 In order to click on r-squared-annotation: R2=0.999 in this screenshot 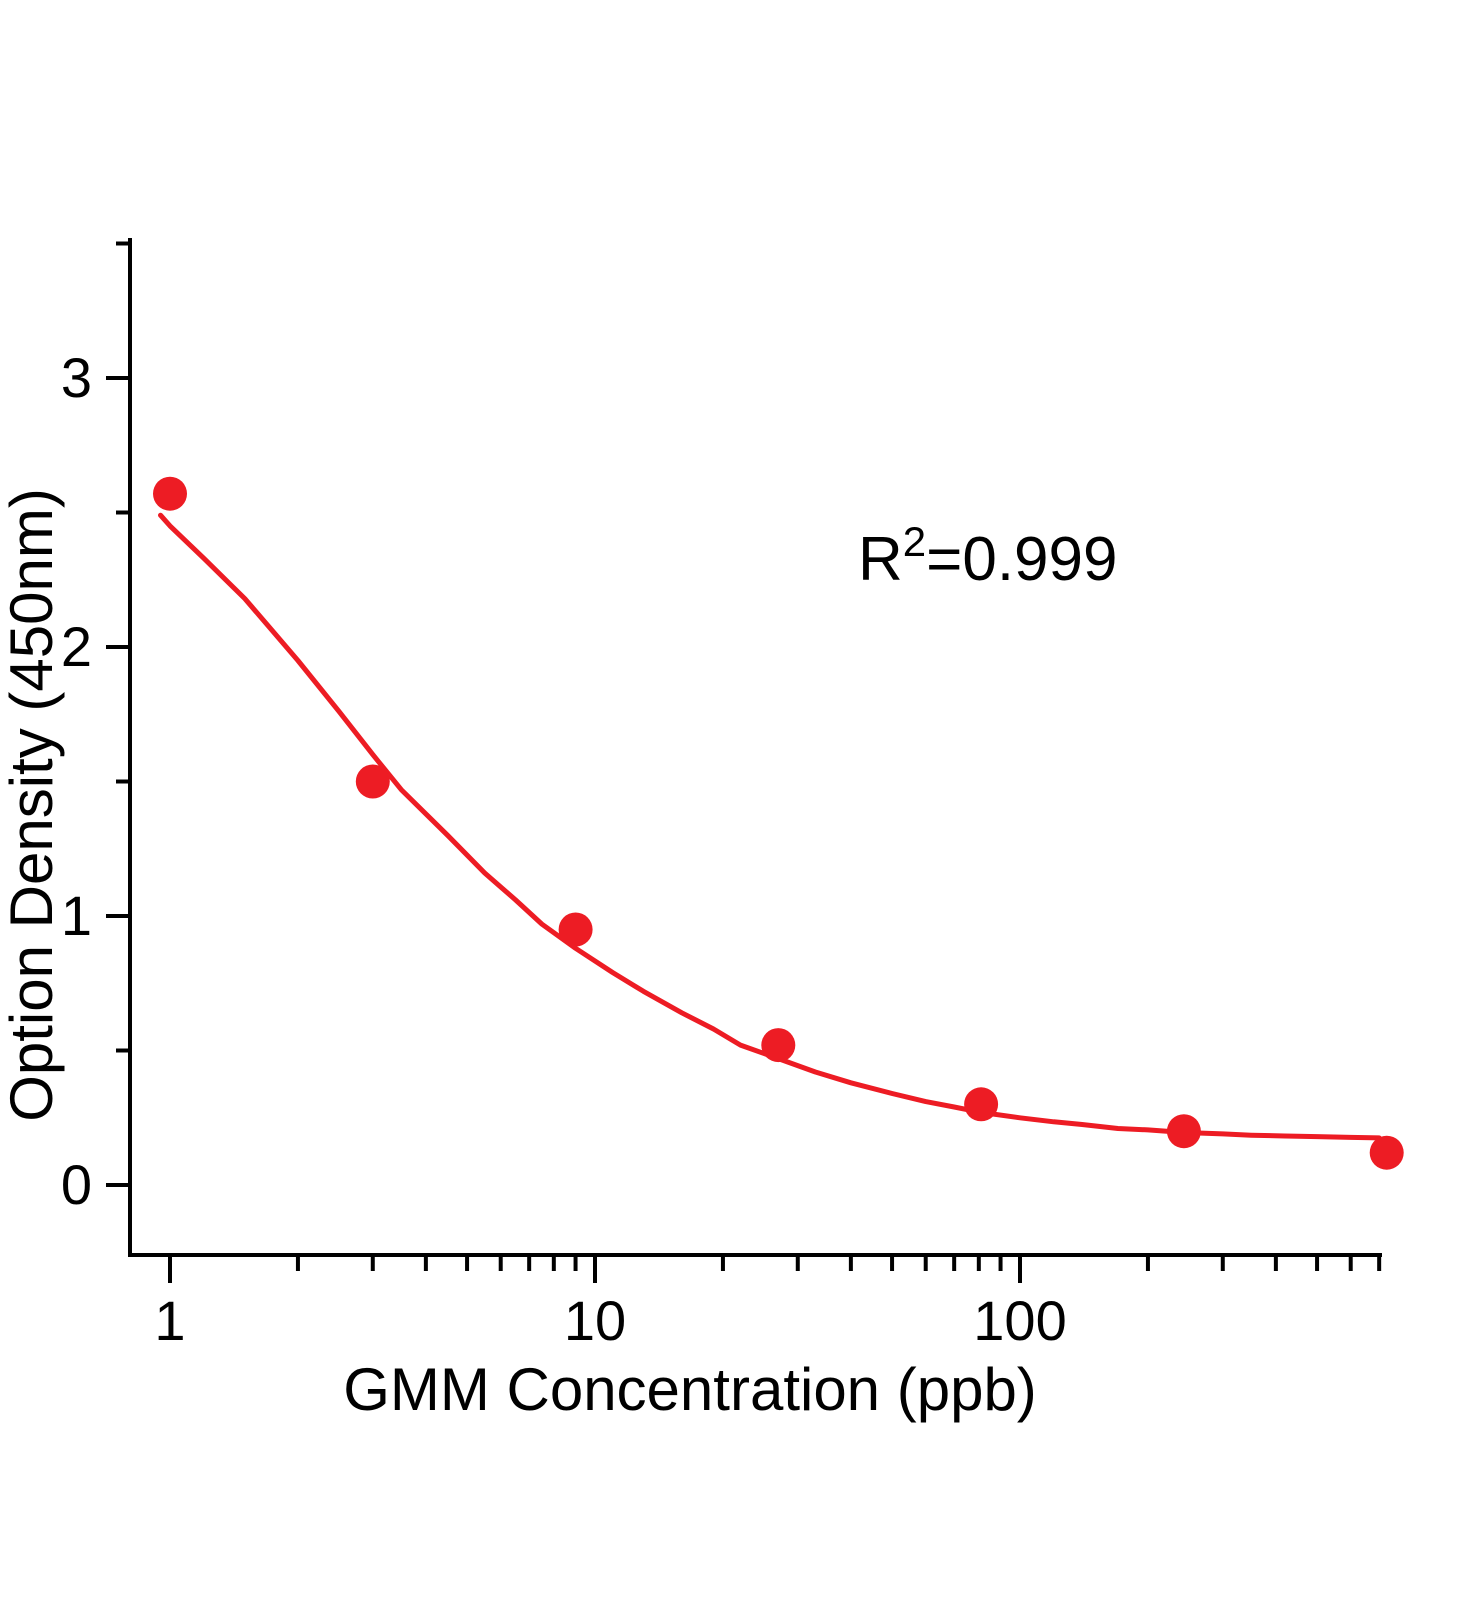, I will do `click(988, 556)`.